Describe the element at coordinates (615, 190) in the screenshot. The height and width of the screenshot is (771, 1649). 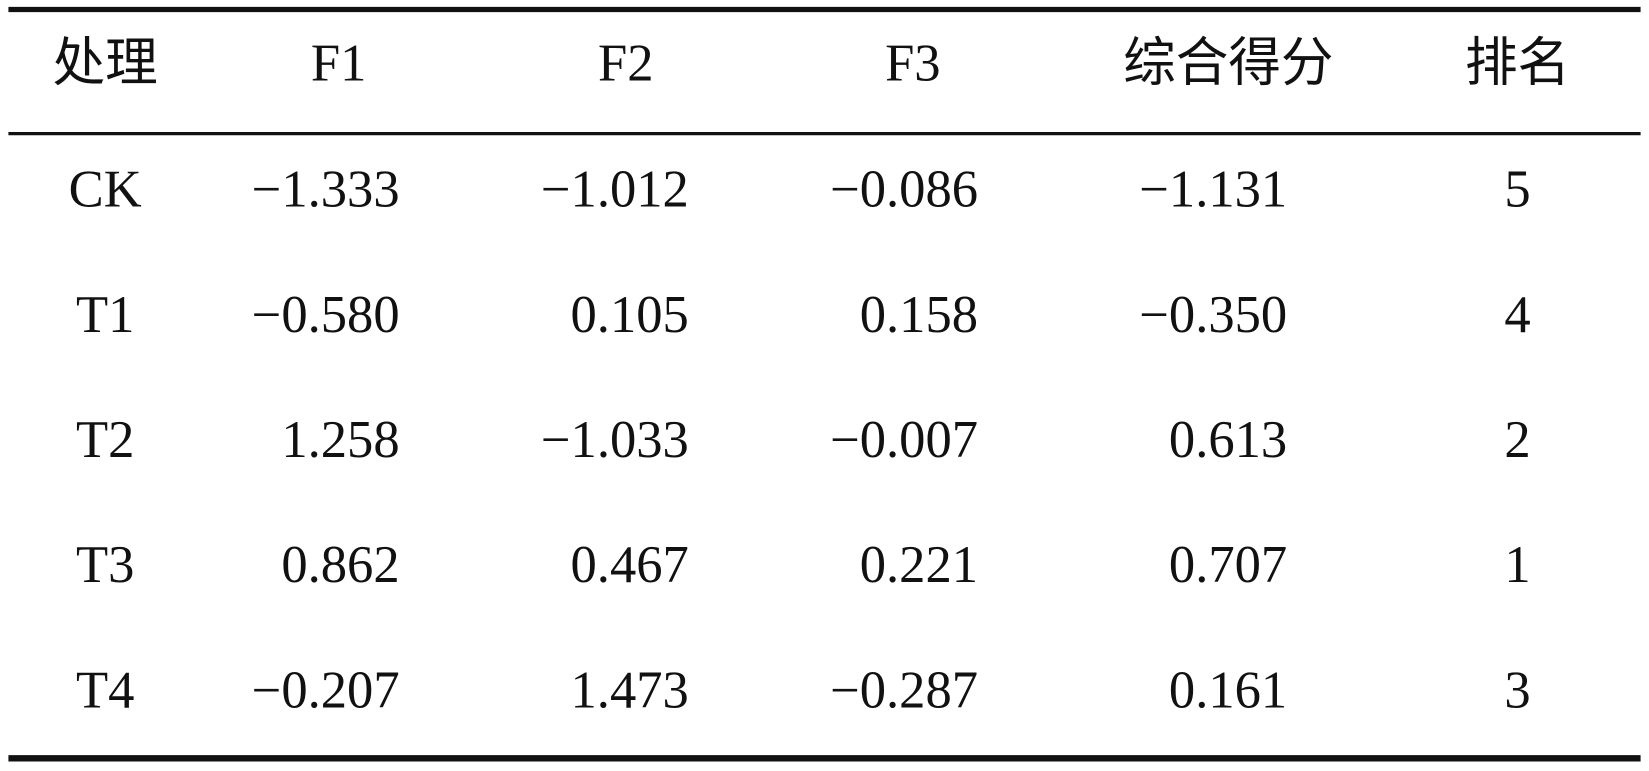
I see `cell: −1.012` at that location.